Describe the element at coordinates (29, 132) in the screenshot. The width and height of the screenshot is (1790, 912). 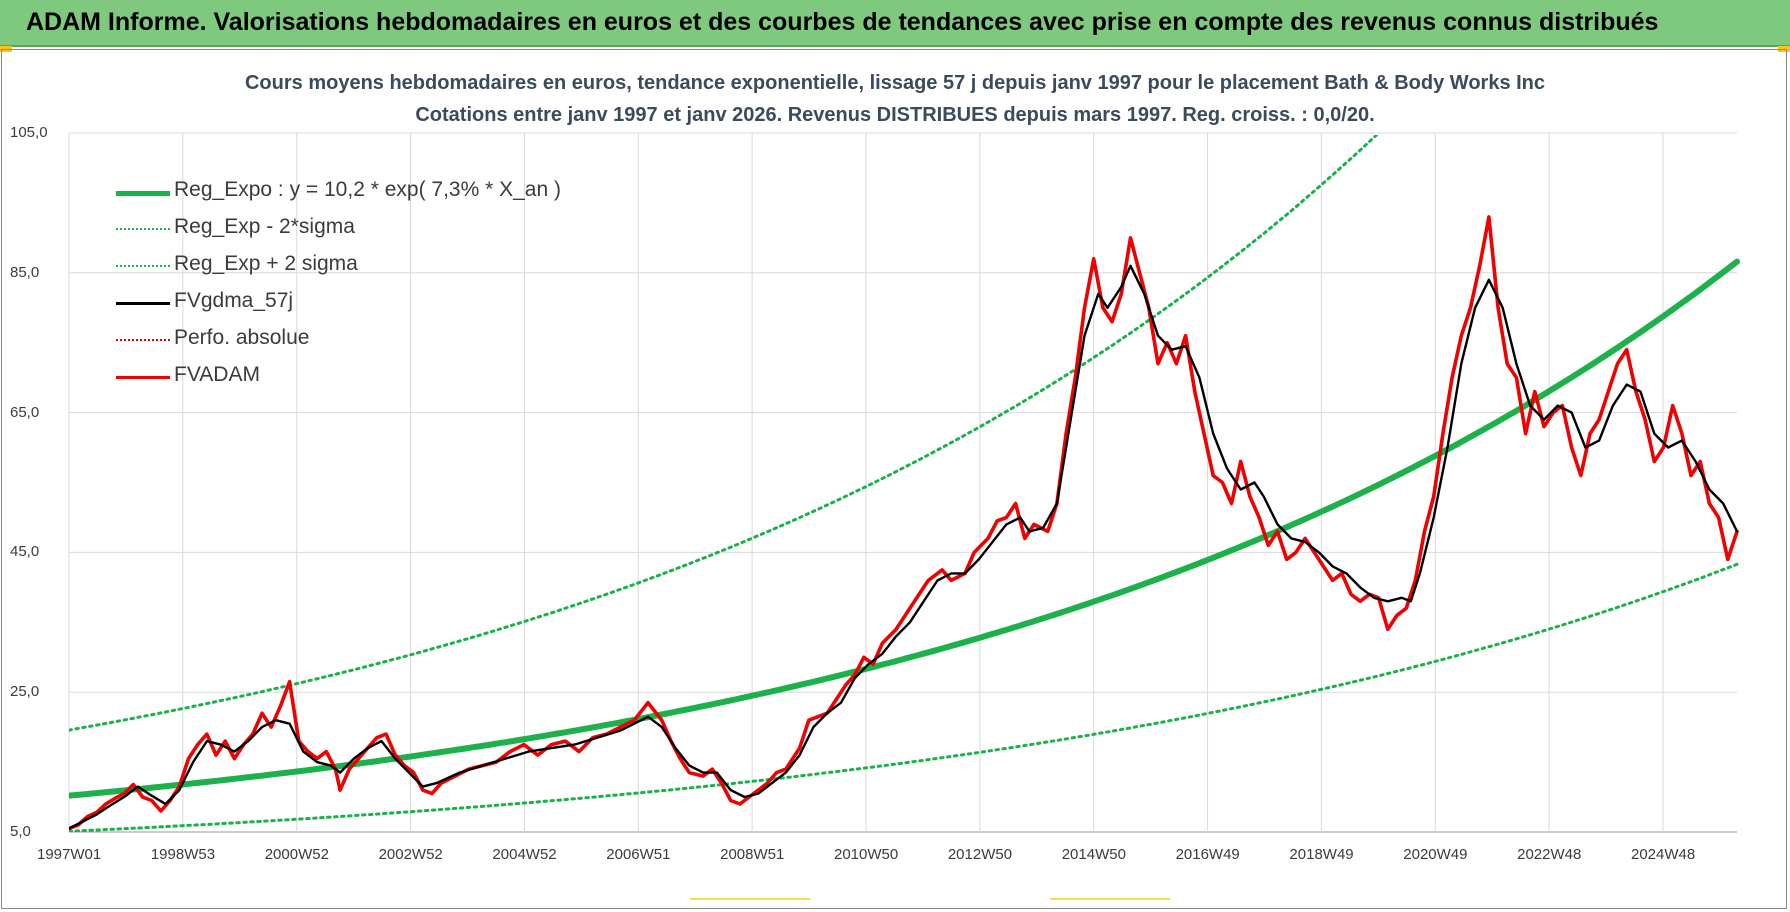
I see `y-tick-label: 105,0` at that location.